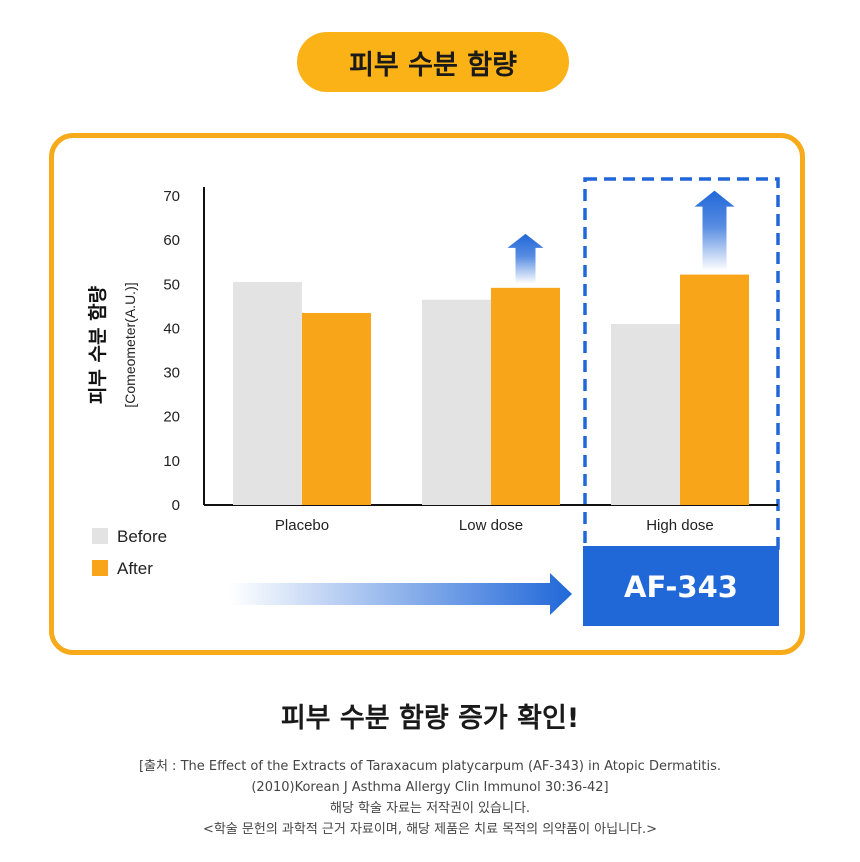 The image size is (860, 862). Describe the element at coordinates (680, 525) in the screenshot. I see `x-tick-label: High dose` at that location.